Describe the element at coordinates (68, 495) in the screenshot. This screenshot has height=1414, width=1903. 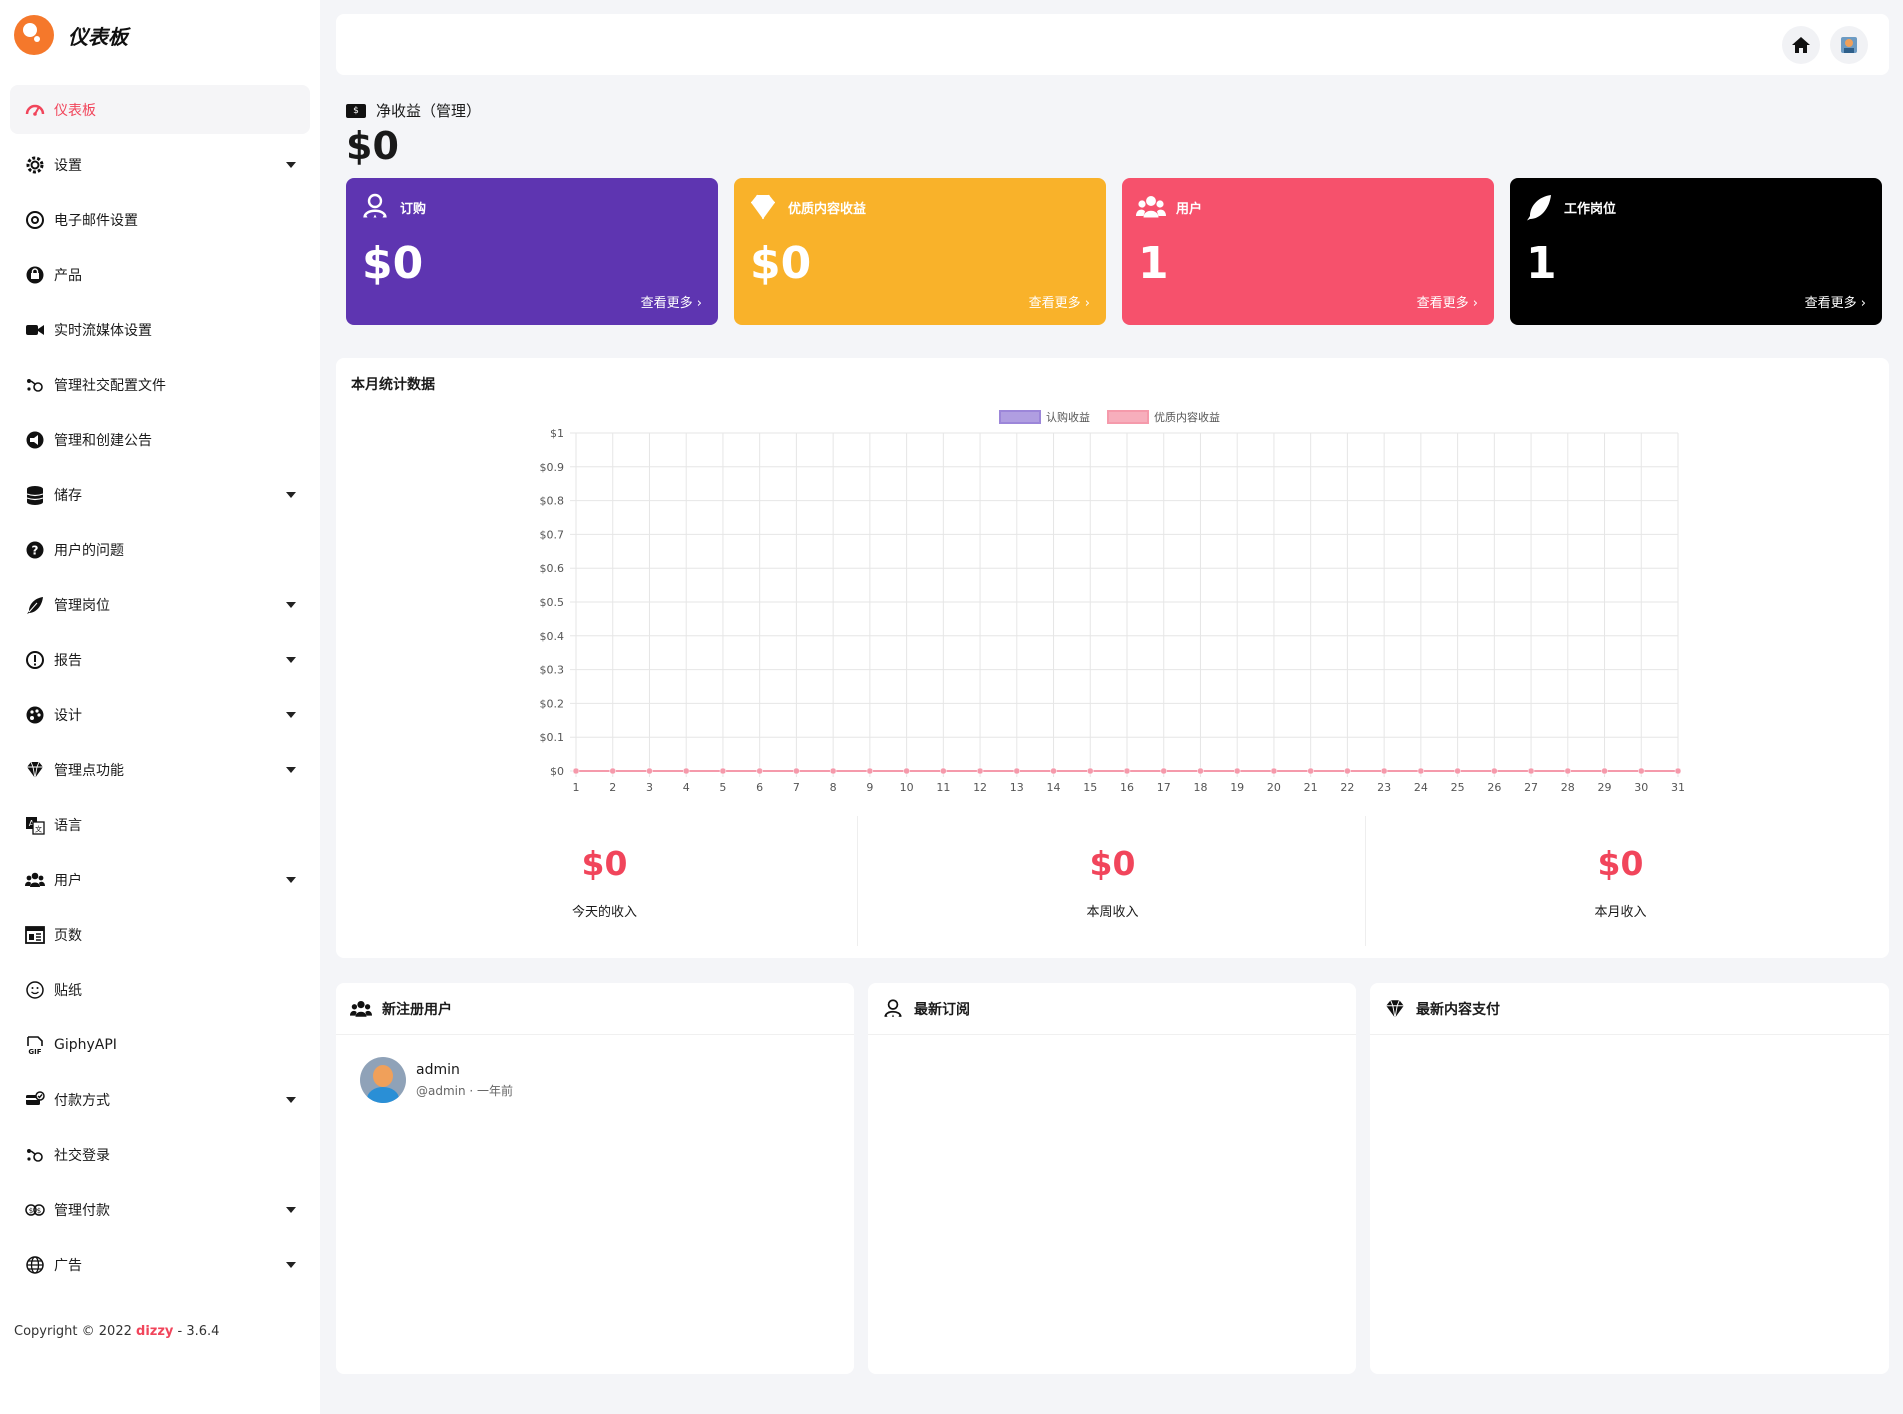
I see `sidebar-item-label: 储存` at that location.